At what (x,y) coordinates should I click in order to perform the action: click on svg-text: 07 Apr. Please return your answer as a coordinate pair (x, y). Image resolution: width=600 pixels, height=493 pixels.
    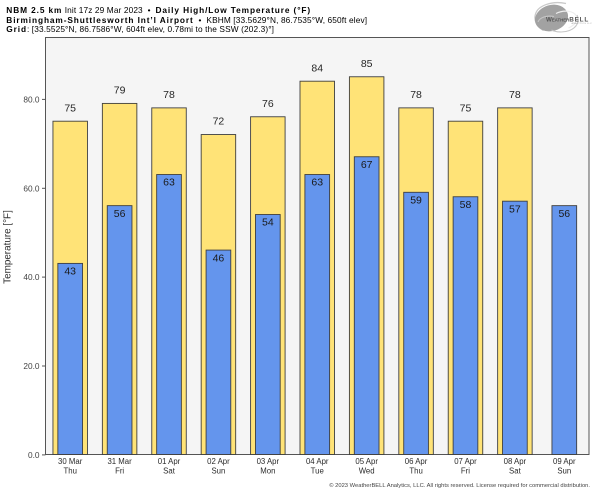
    Looking at the image, I should click on (465, 461).